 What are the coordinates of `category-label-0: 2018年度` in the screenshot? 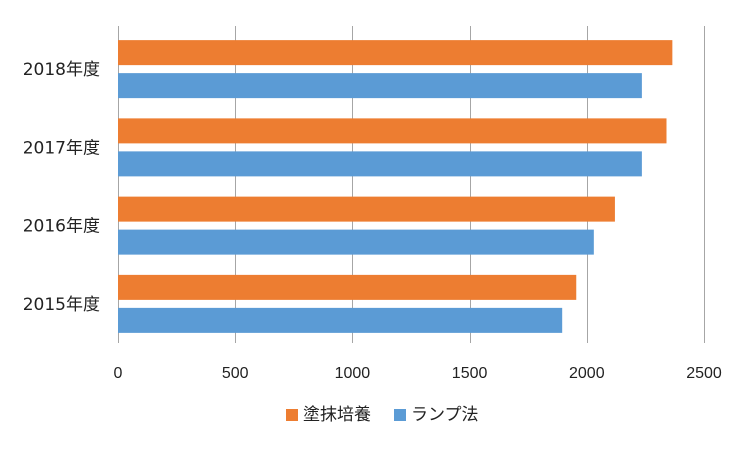 It's located at (61, 70).